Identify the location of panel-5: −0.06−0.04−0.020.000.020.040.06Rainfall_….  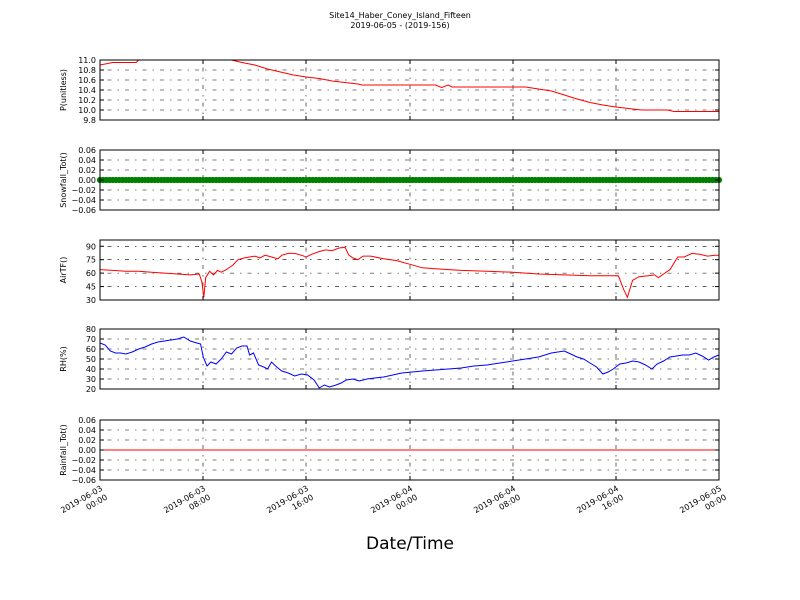
(389, 450).